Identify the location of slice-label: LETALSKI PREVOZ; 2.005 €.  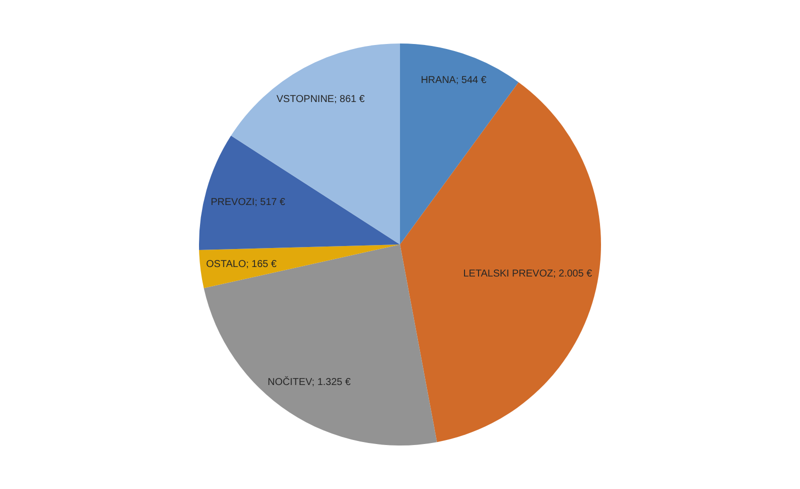
(527, 274).